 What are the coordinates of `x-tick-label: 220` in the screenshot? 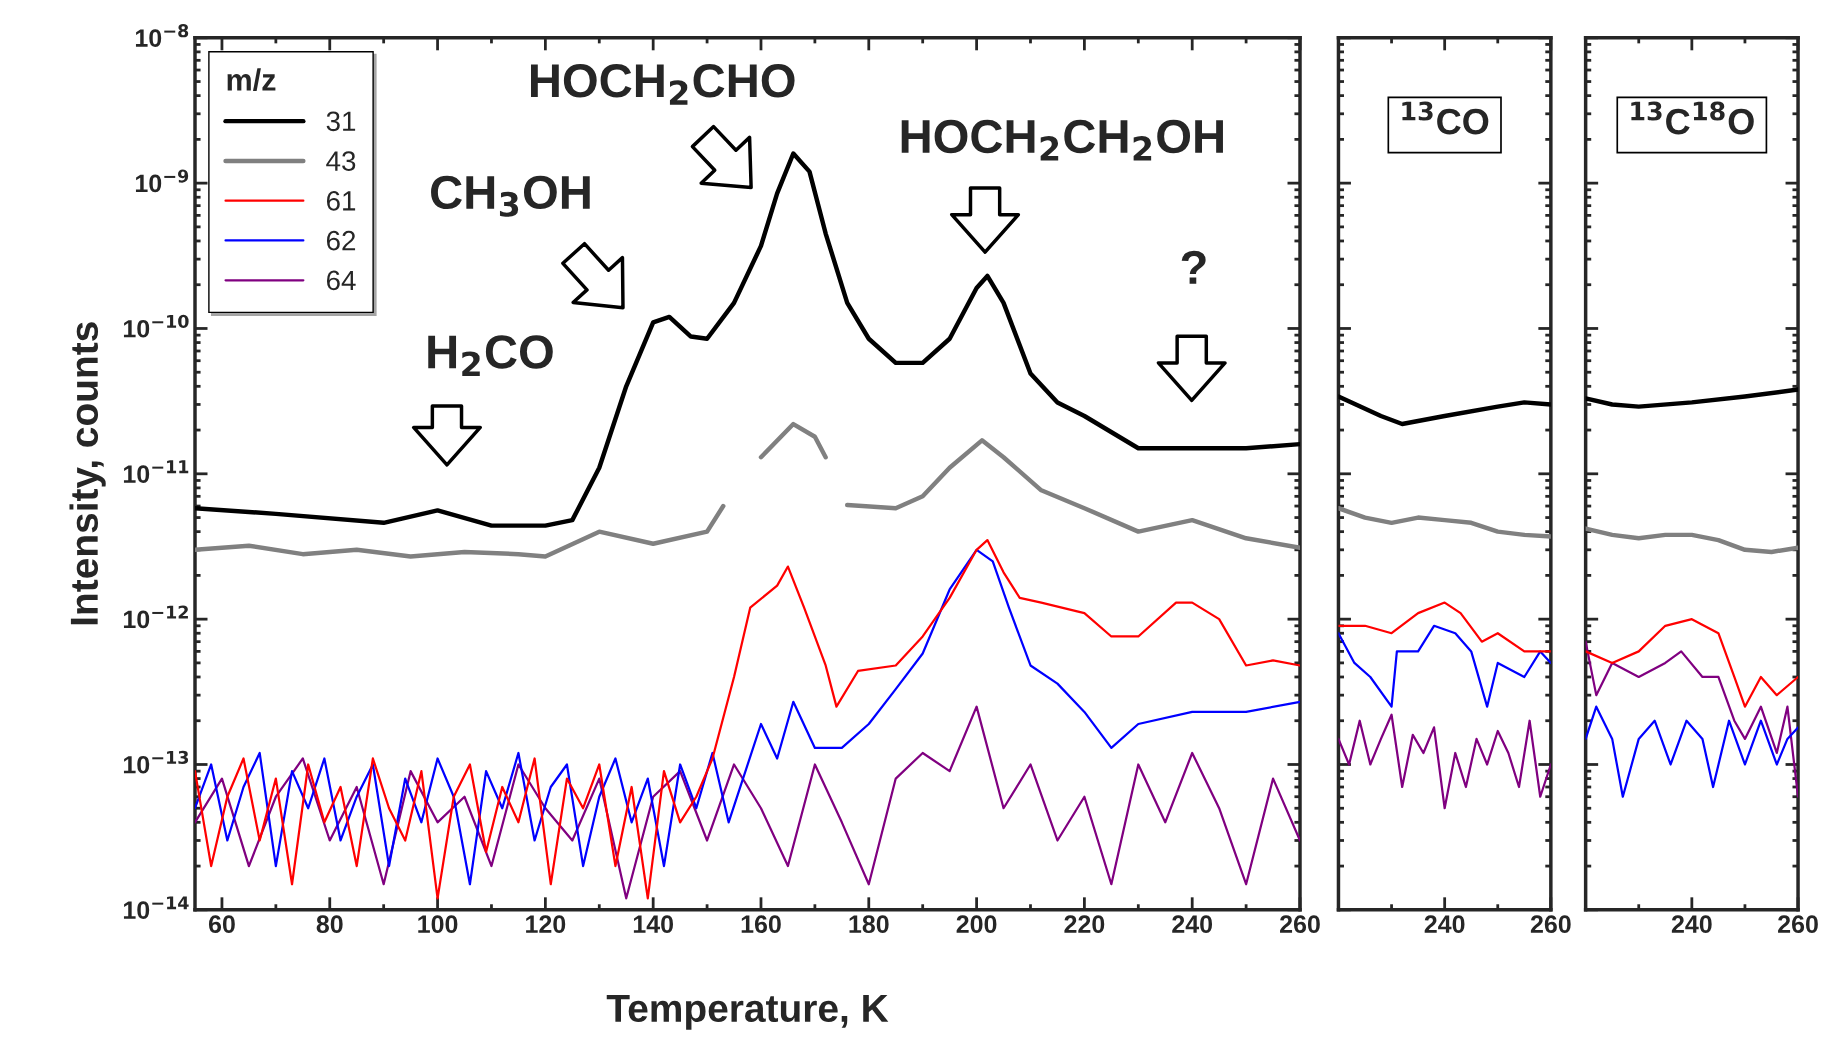 It's located at (1084, 924).